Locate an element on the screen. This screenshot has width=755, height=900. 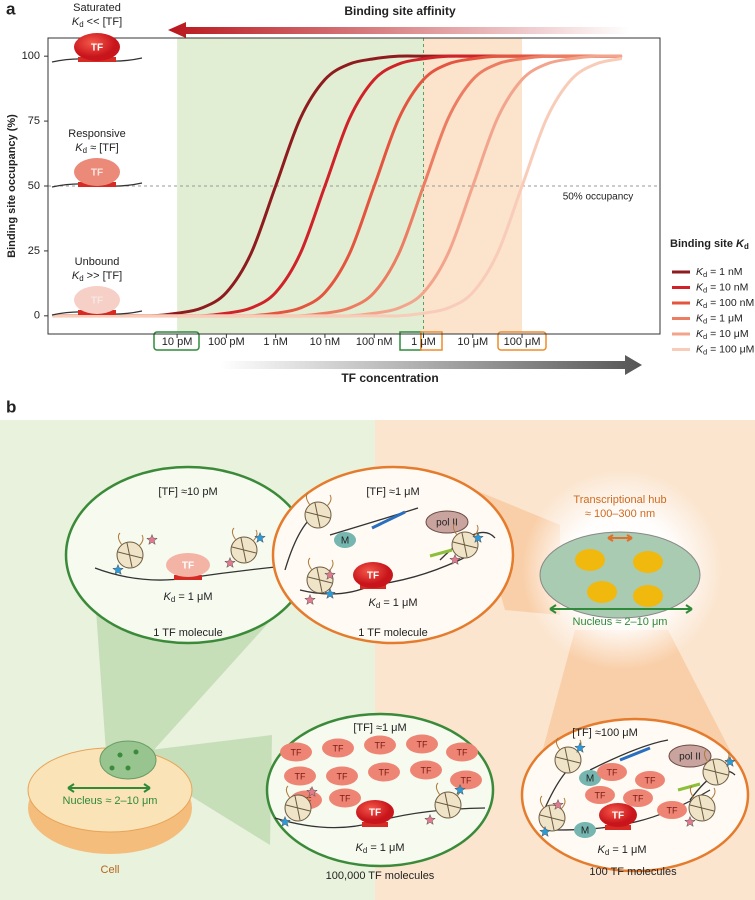
state-relation: Kd >> [TF] is located at coordinates (97, 276).